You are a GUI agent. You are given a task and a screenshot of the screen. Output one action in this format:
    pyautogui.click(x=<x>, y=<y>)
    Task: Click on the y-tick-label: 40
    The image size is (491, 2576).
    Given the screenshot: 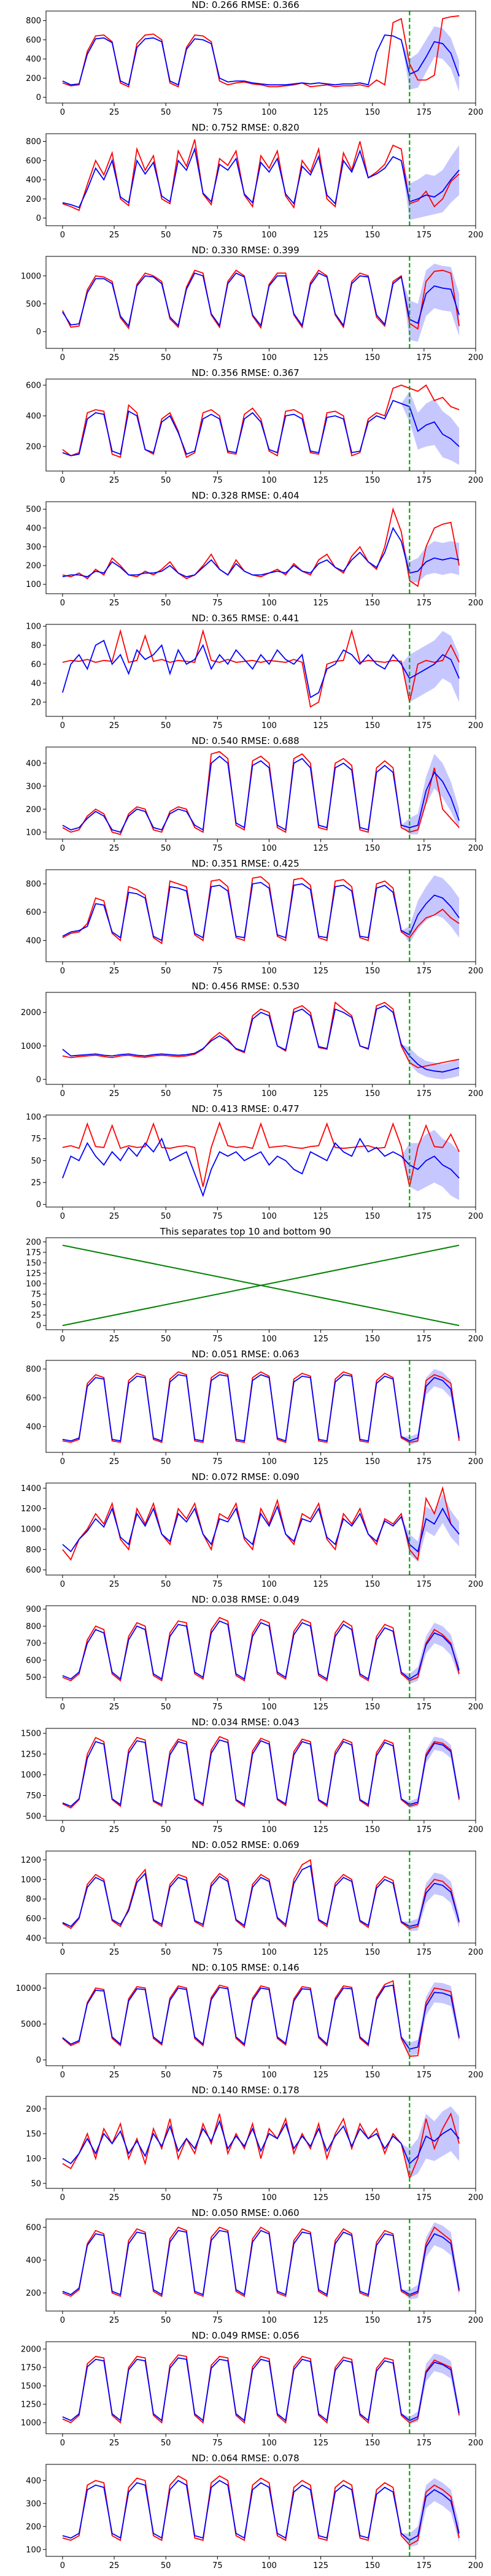 What is the action you would take?
    pyautogui.click(x=36, y=683)
    